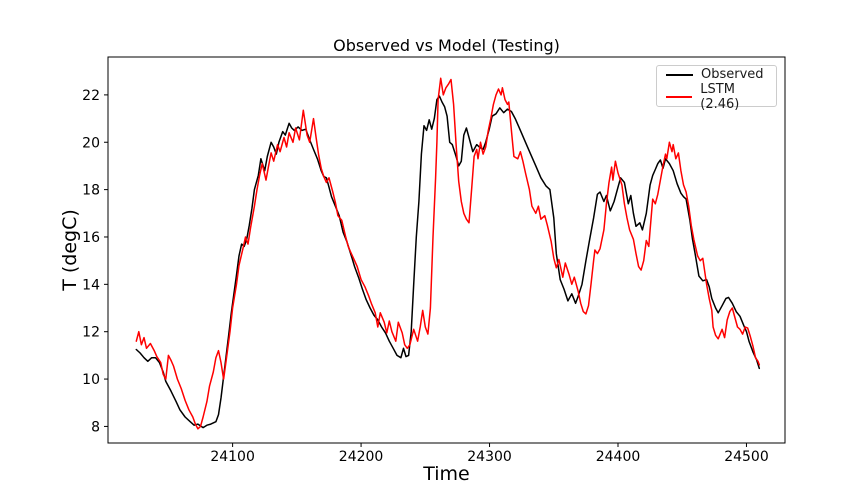  I want to click on x-tick-label: 24400, so click(618, 457).